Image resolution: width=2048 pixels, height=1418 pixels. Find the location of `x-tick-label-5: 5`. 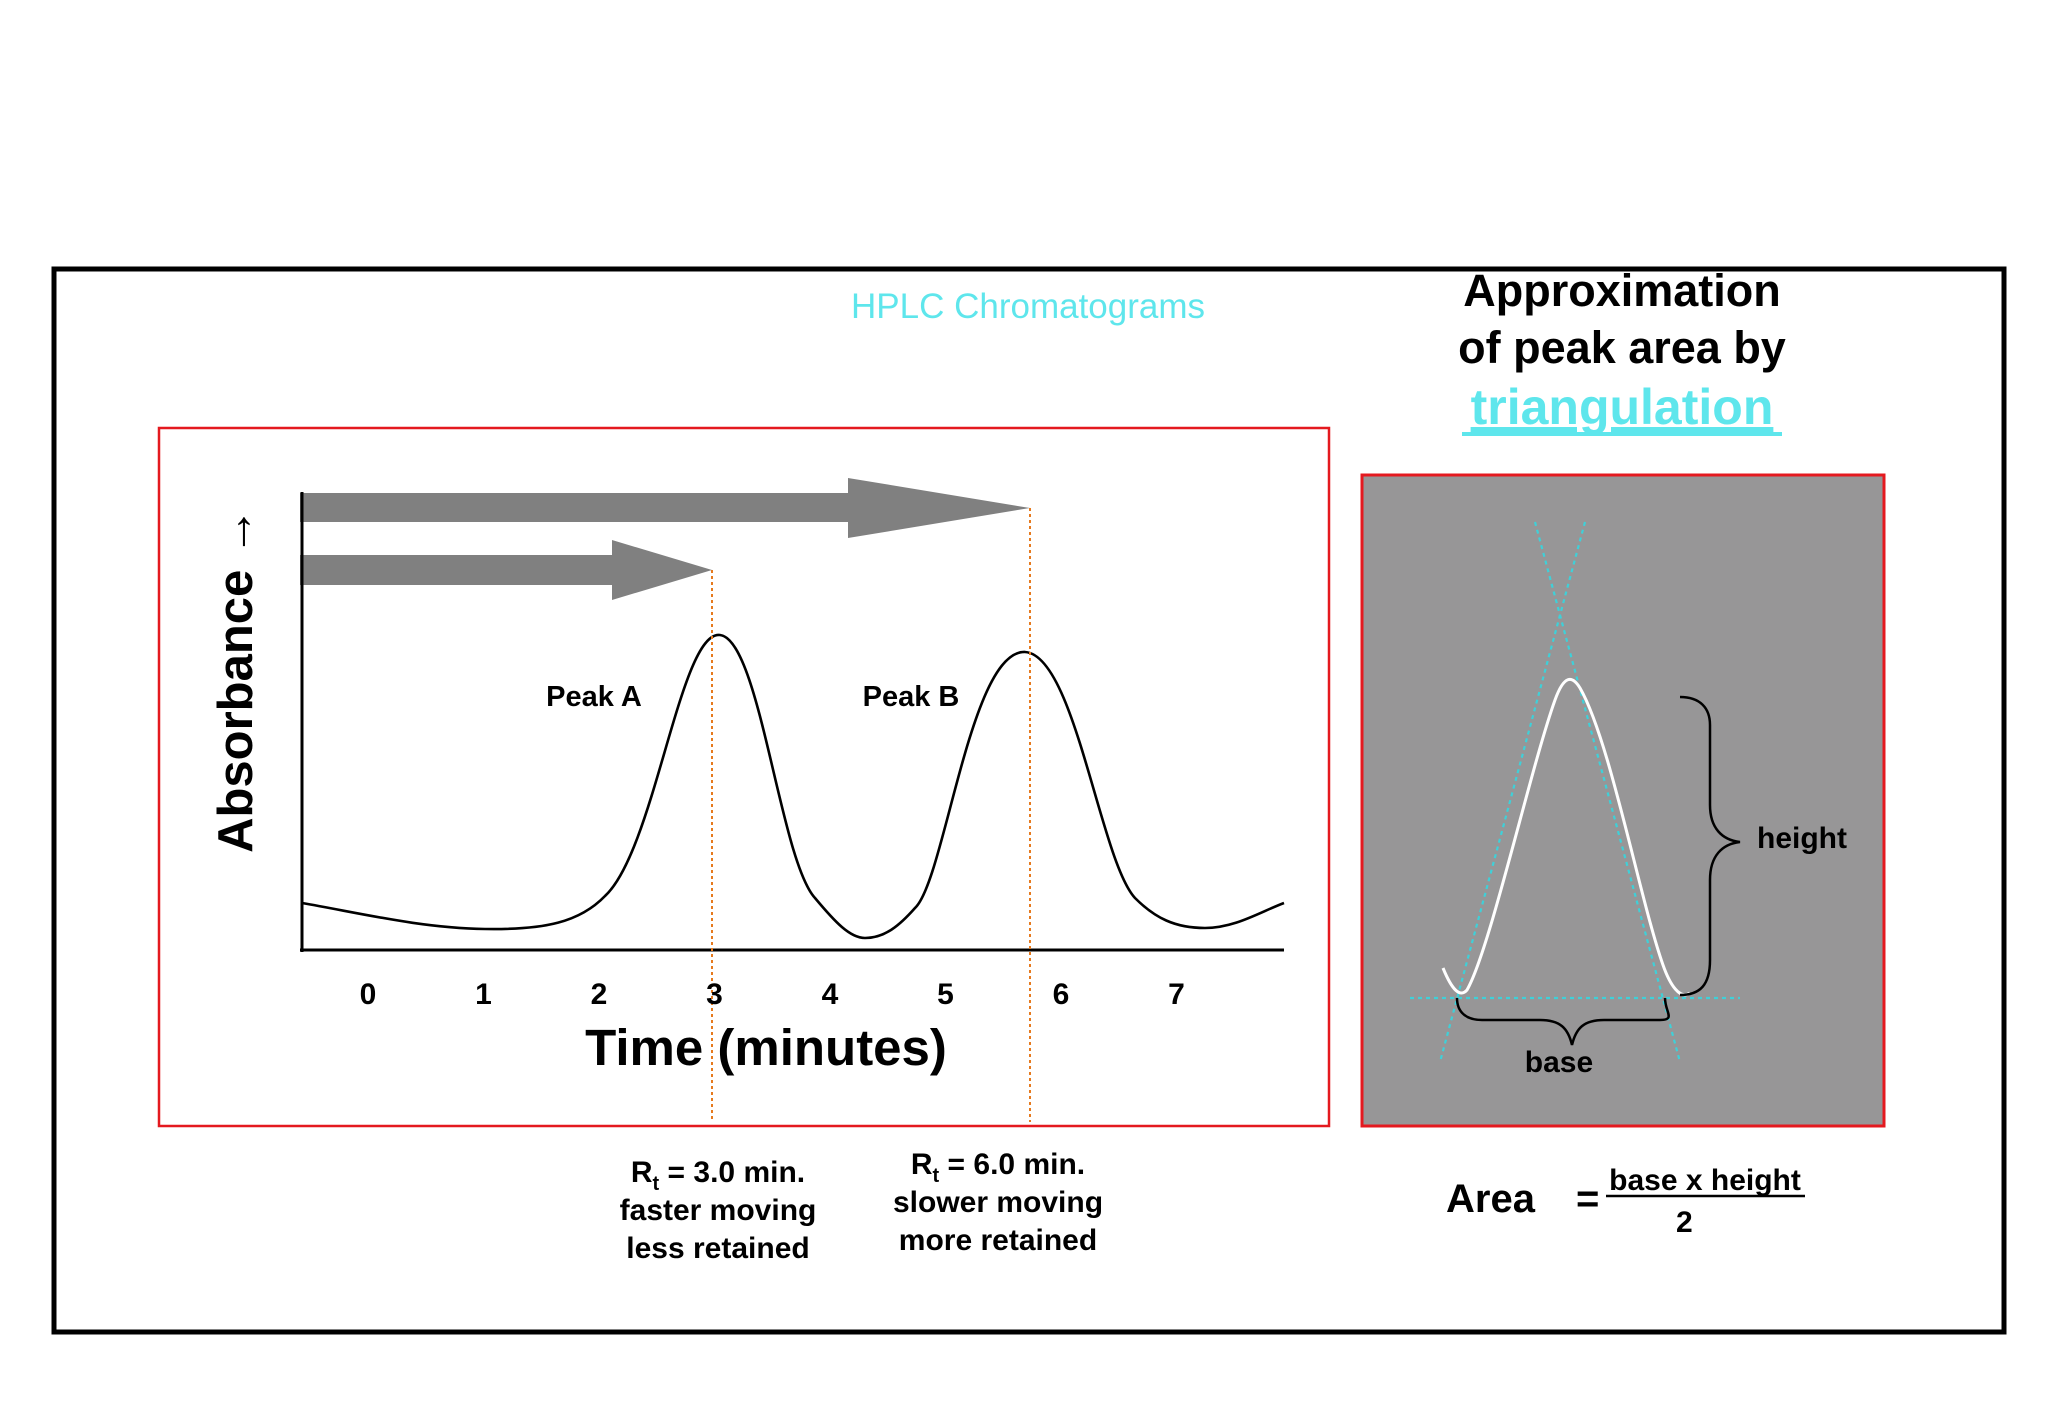

x-tick-label-5: 5 is located at coordinates (945, 994).